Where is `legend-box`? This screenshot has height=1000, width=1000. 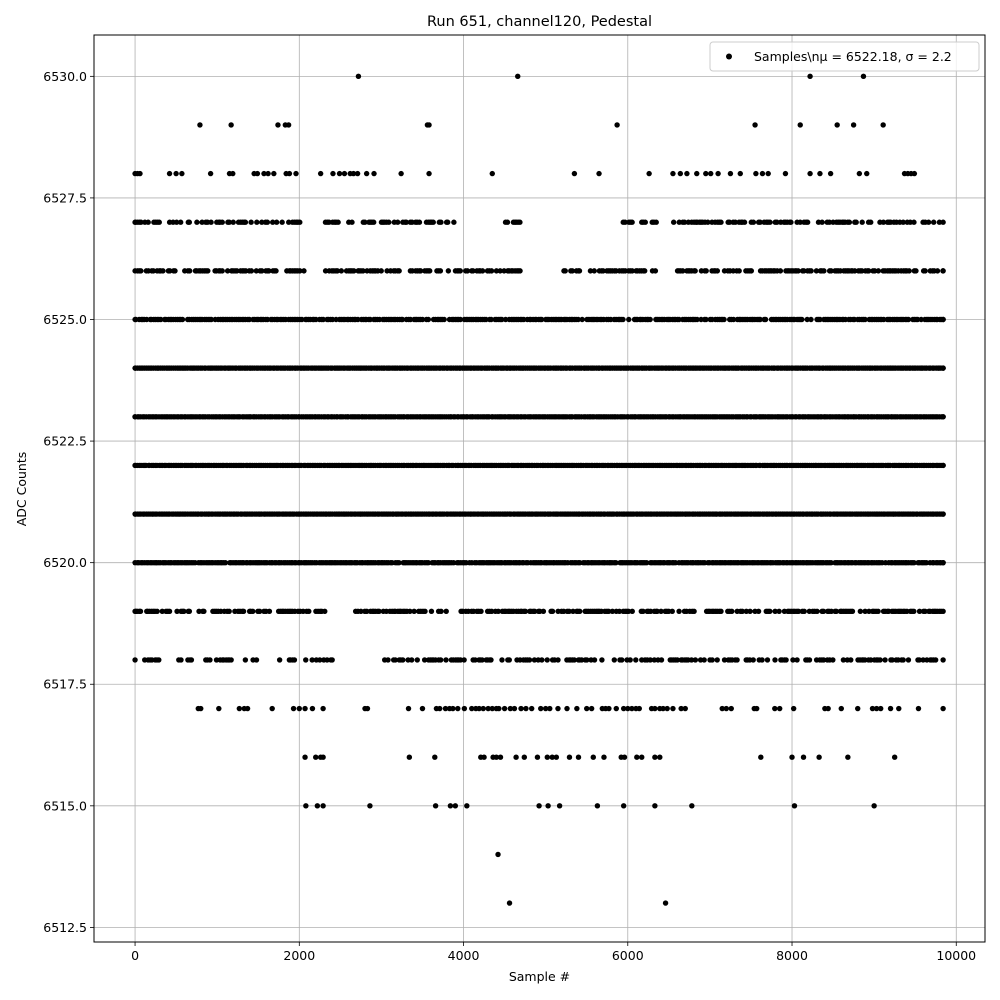 legend-box is located at coordinates (844, 56).